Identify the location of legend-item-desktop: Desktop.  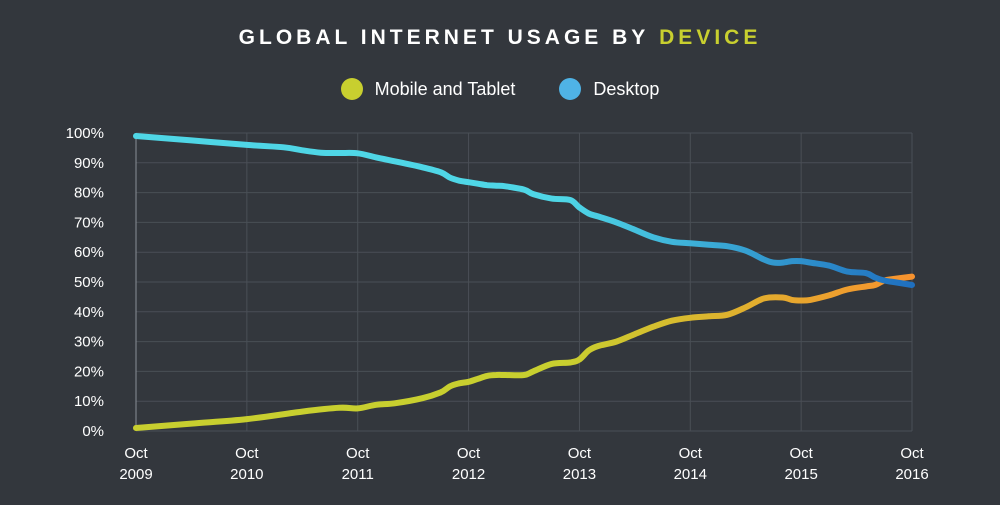
(609, 89).